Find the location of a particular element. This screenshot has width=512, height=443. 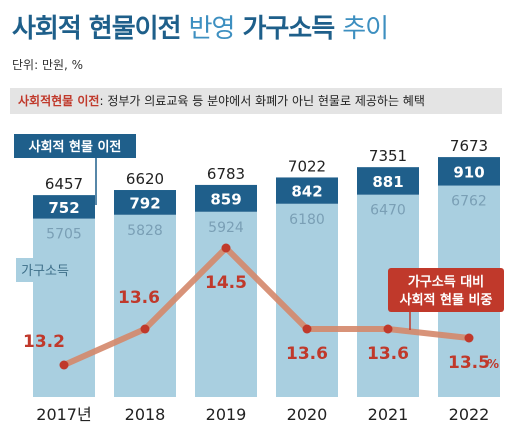

cash-value-label: 859 is located at coordinates (225, 199).